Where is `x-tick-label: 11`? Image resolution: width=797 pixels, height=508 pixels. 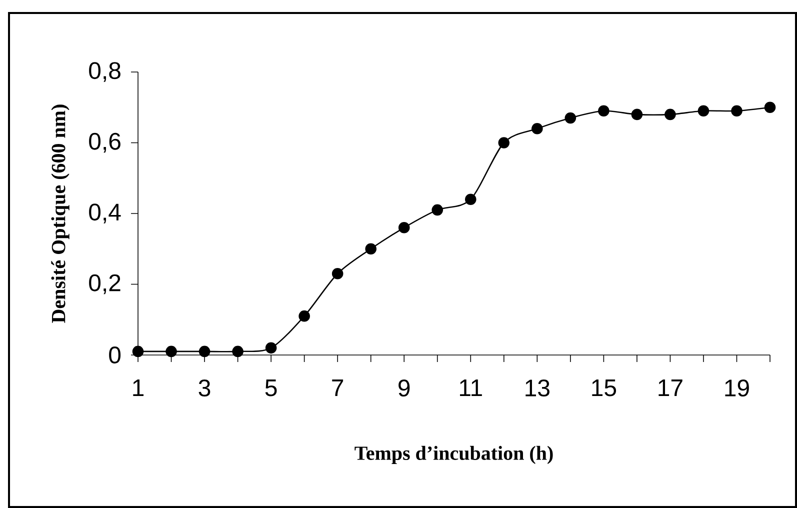 x-tick-label: 11 is located at coordinates (471, 388).